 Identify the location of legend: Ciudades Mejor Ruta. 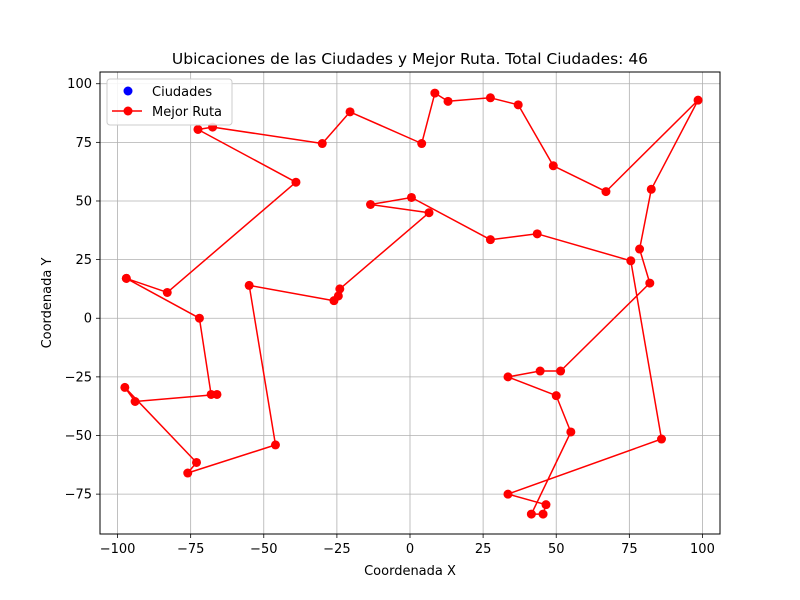
(169, 102).